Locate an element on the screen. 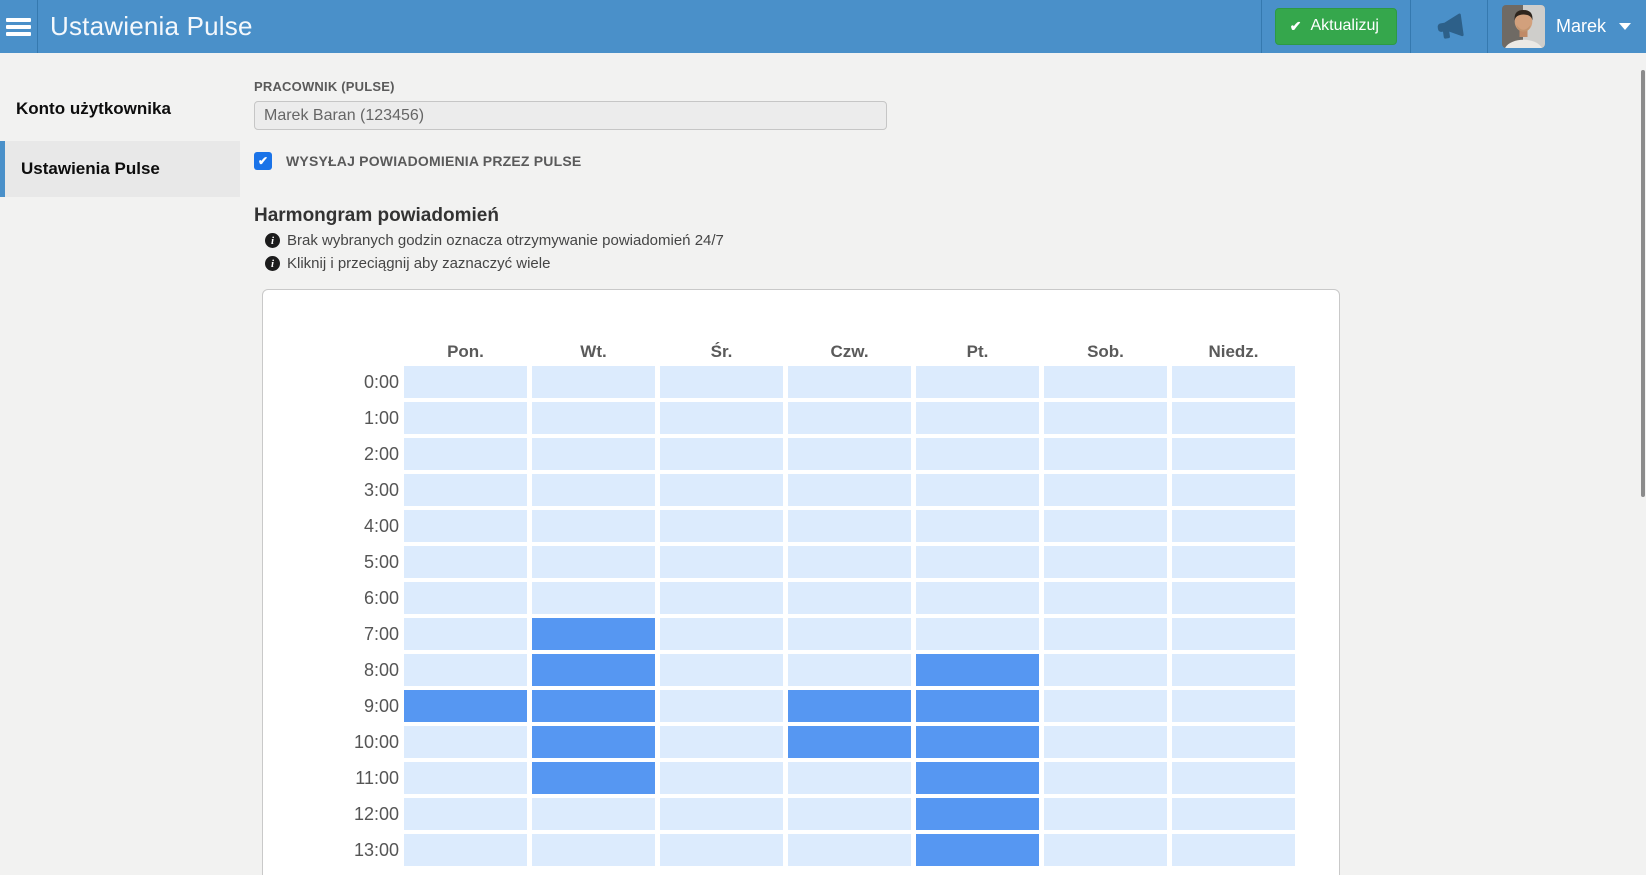 Image resolution: width=1646 pixels, height=875 pixels. schedule-cell-śr-1-00 is located at coordinates (721, 418).